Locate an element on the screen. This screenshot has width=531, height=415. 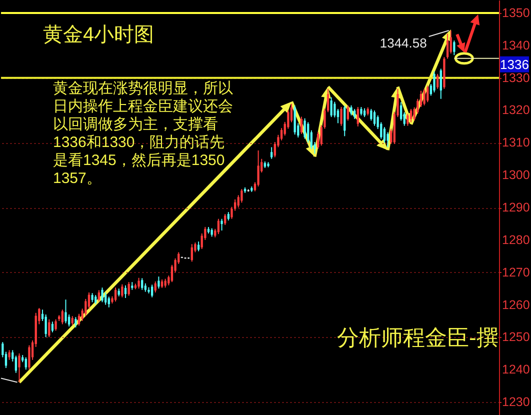
y-tick-label: 1350 is located at coordinates (516, 13).